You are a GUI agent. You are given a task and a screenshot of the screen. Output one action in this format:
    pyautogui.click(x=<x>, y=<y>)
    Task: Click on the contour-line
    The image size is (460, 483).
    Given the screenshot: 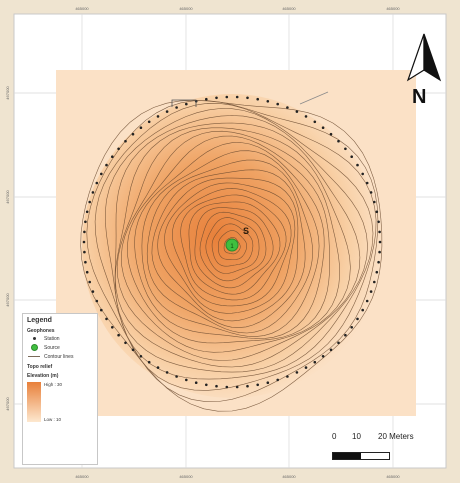 What is the action you would take?
    pyautogui.click(x=232, y=245)
    